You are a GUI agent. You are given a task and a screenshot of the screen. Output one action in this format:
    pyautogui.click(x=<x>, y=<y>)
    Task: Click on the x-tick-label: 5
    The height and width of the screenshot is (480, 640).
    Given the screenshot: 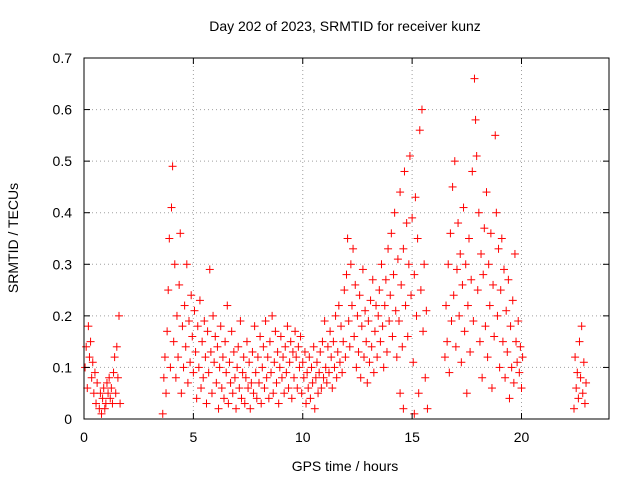 What is the action you would take?
    pyautogui.click(x=193, y=437)
    